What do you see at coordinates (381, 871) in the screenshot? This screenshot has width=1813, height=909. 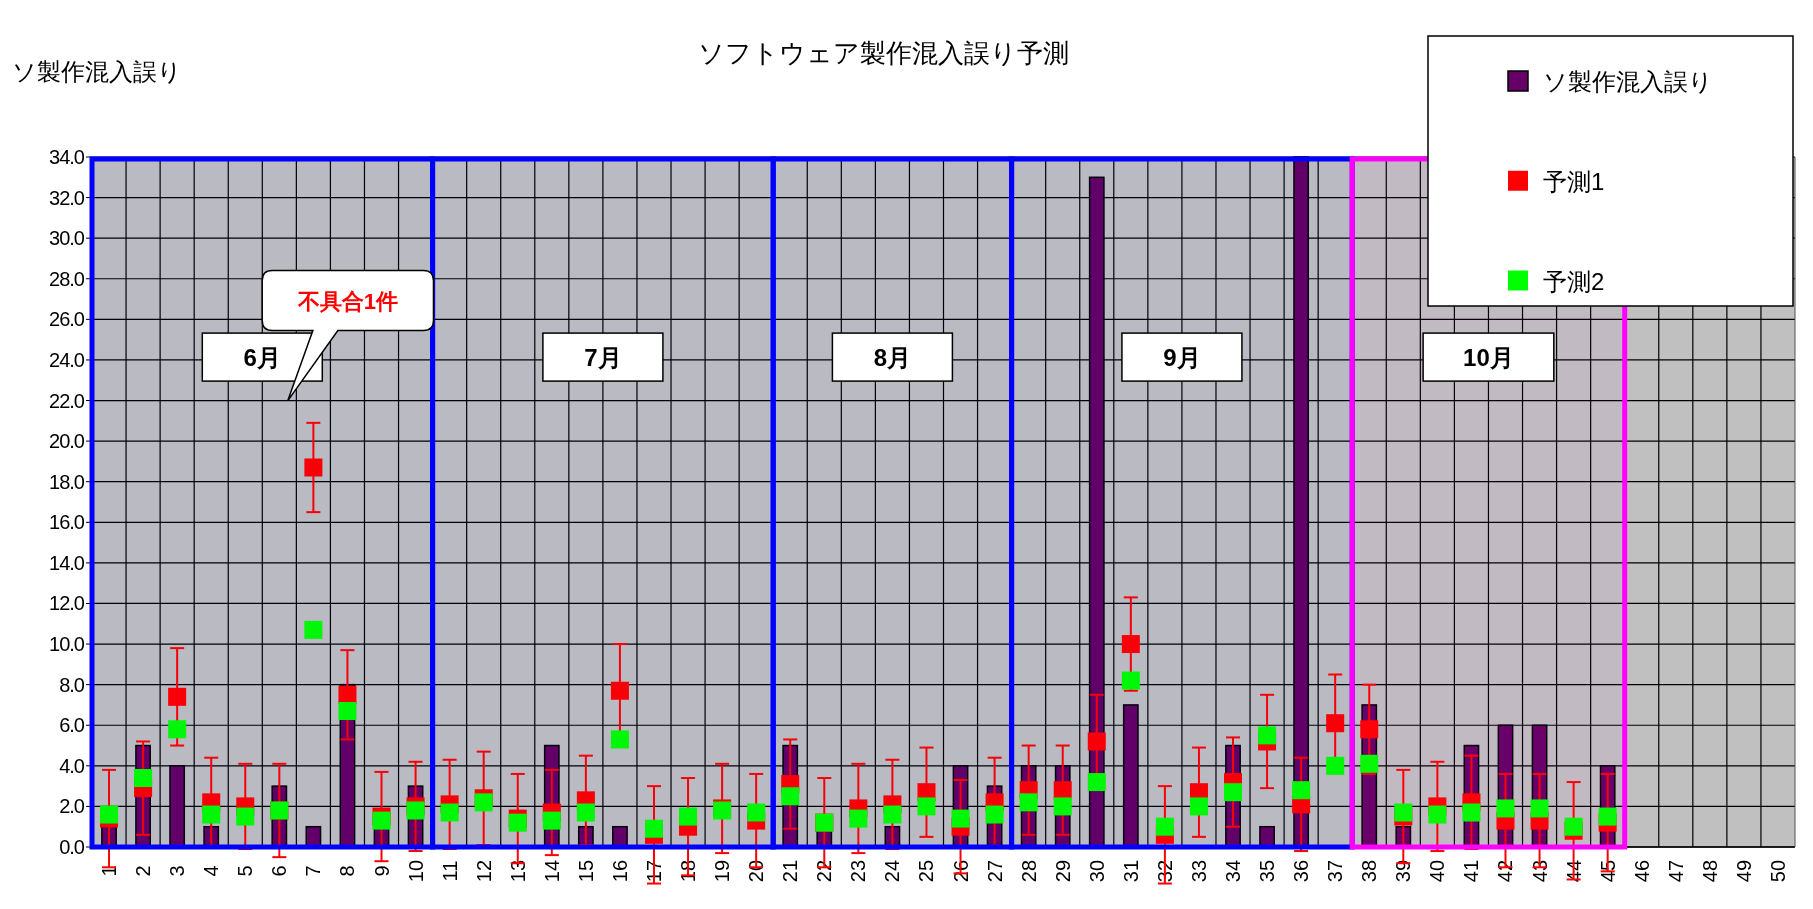 I see `x-tick-label: 9` at bounding box center [381, 871].